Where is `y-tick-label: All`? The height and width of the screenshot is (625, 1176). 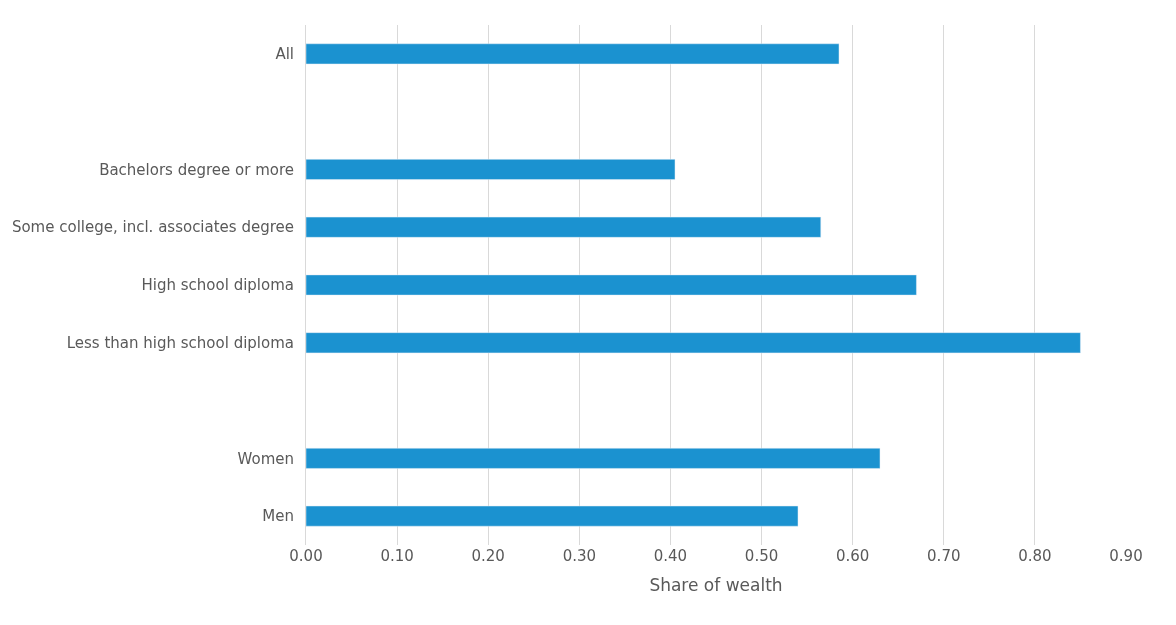
y-tick-label: All is located at coordinates (284, 54).